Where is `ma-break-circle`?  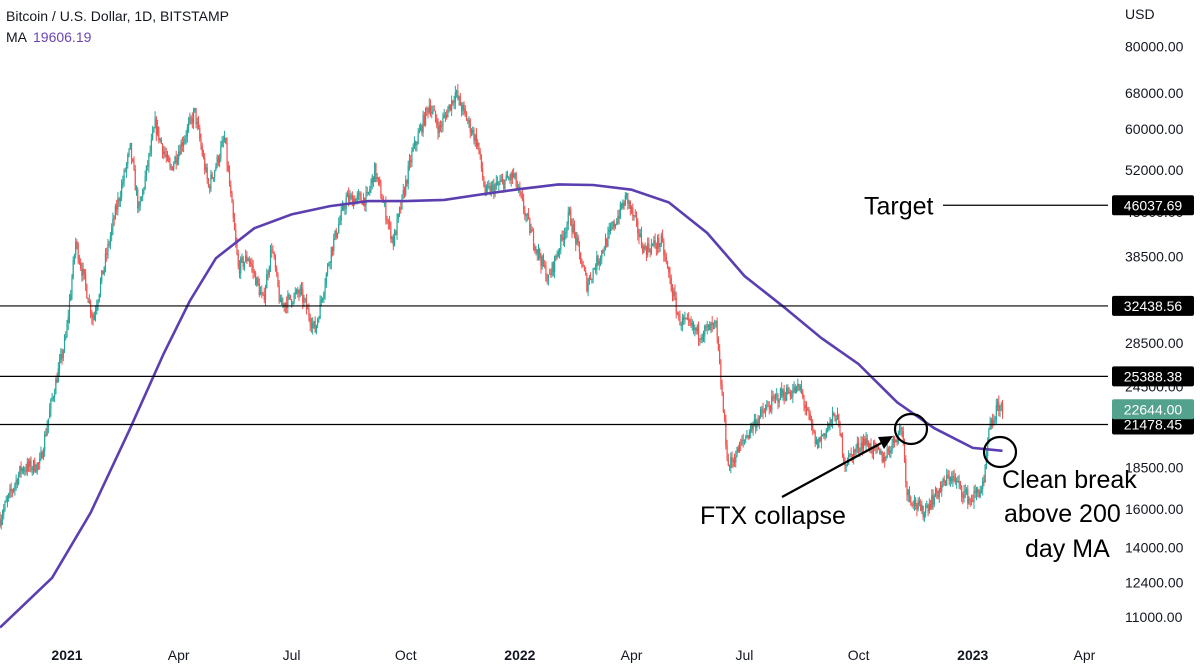
ma-break-circle is located at coordinates (1000, 452).